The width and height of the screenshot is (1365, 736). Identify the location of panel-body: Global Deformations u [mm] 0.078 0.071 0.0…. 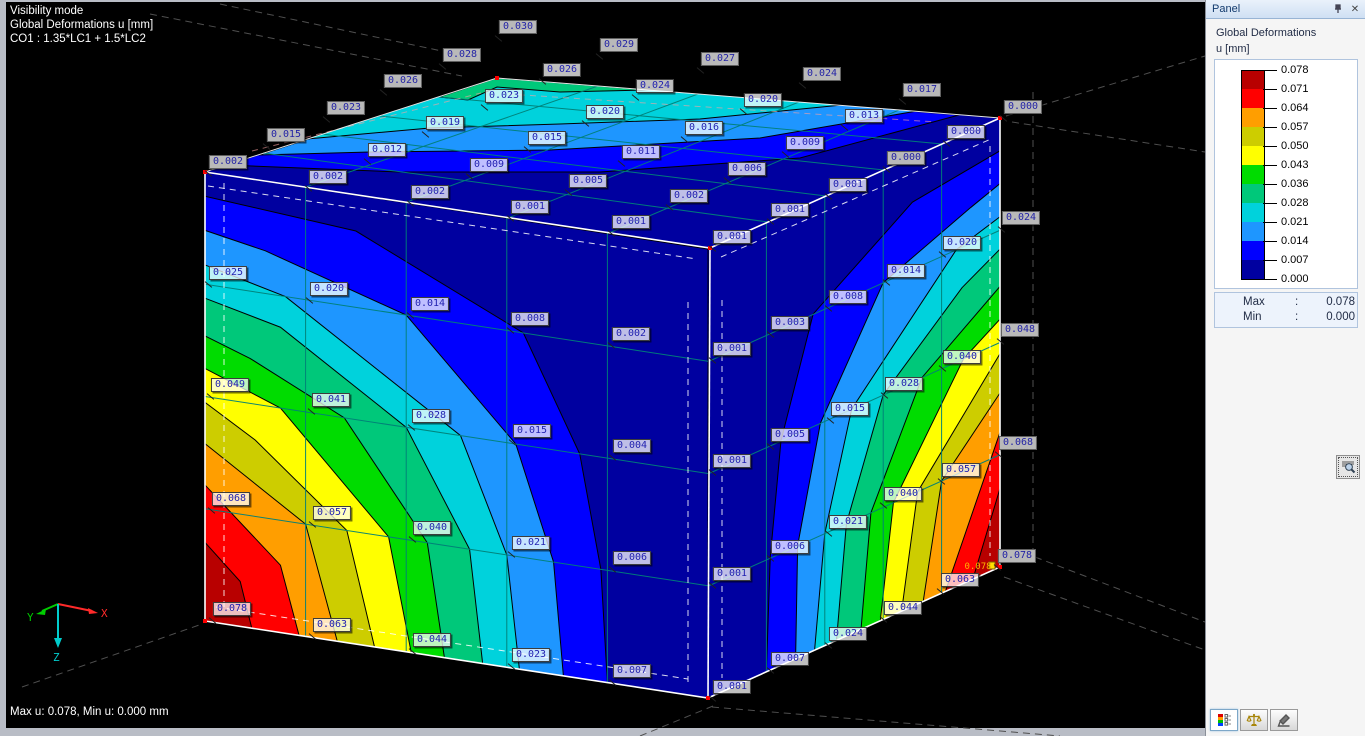
(1285, 377).